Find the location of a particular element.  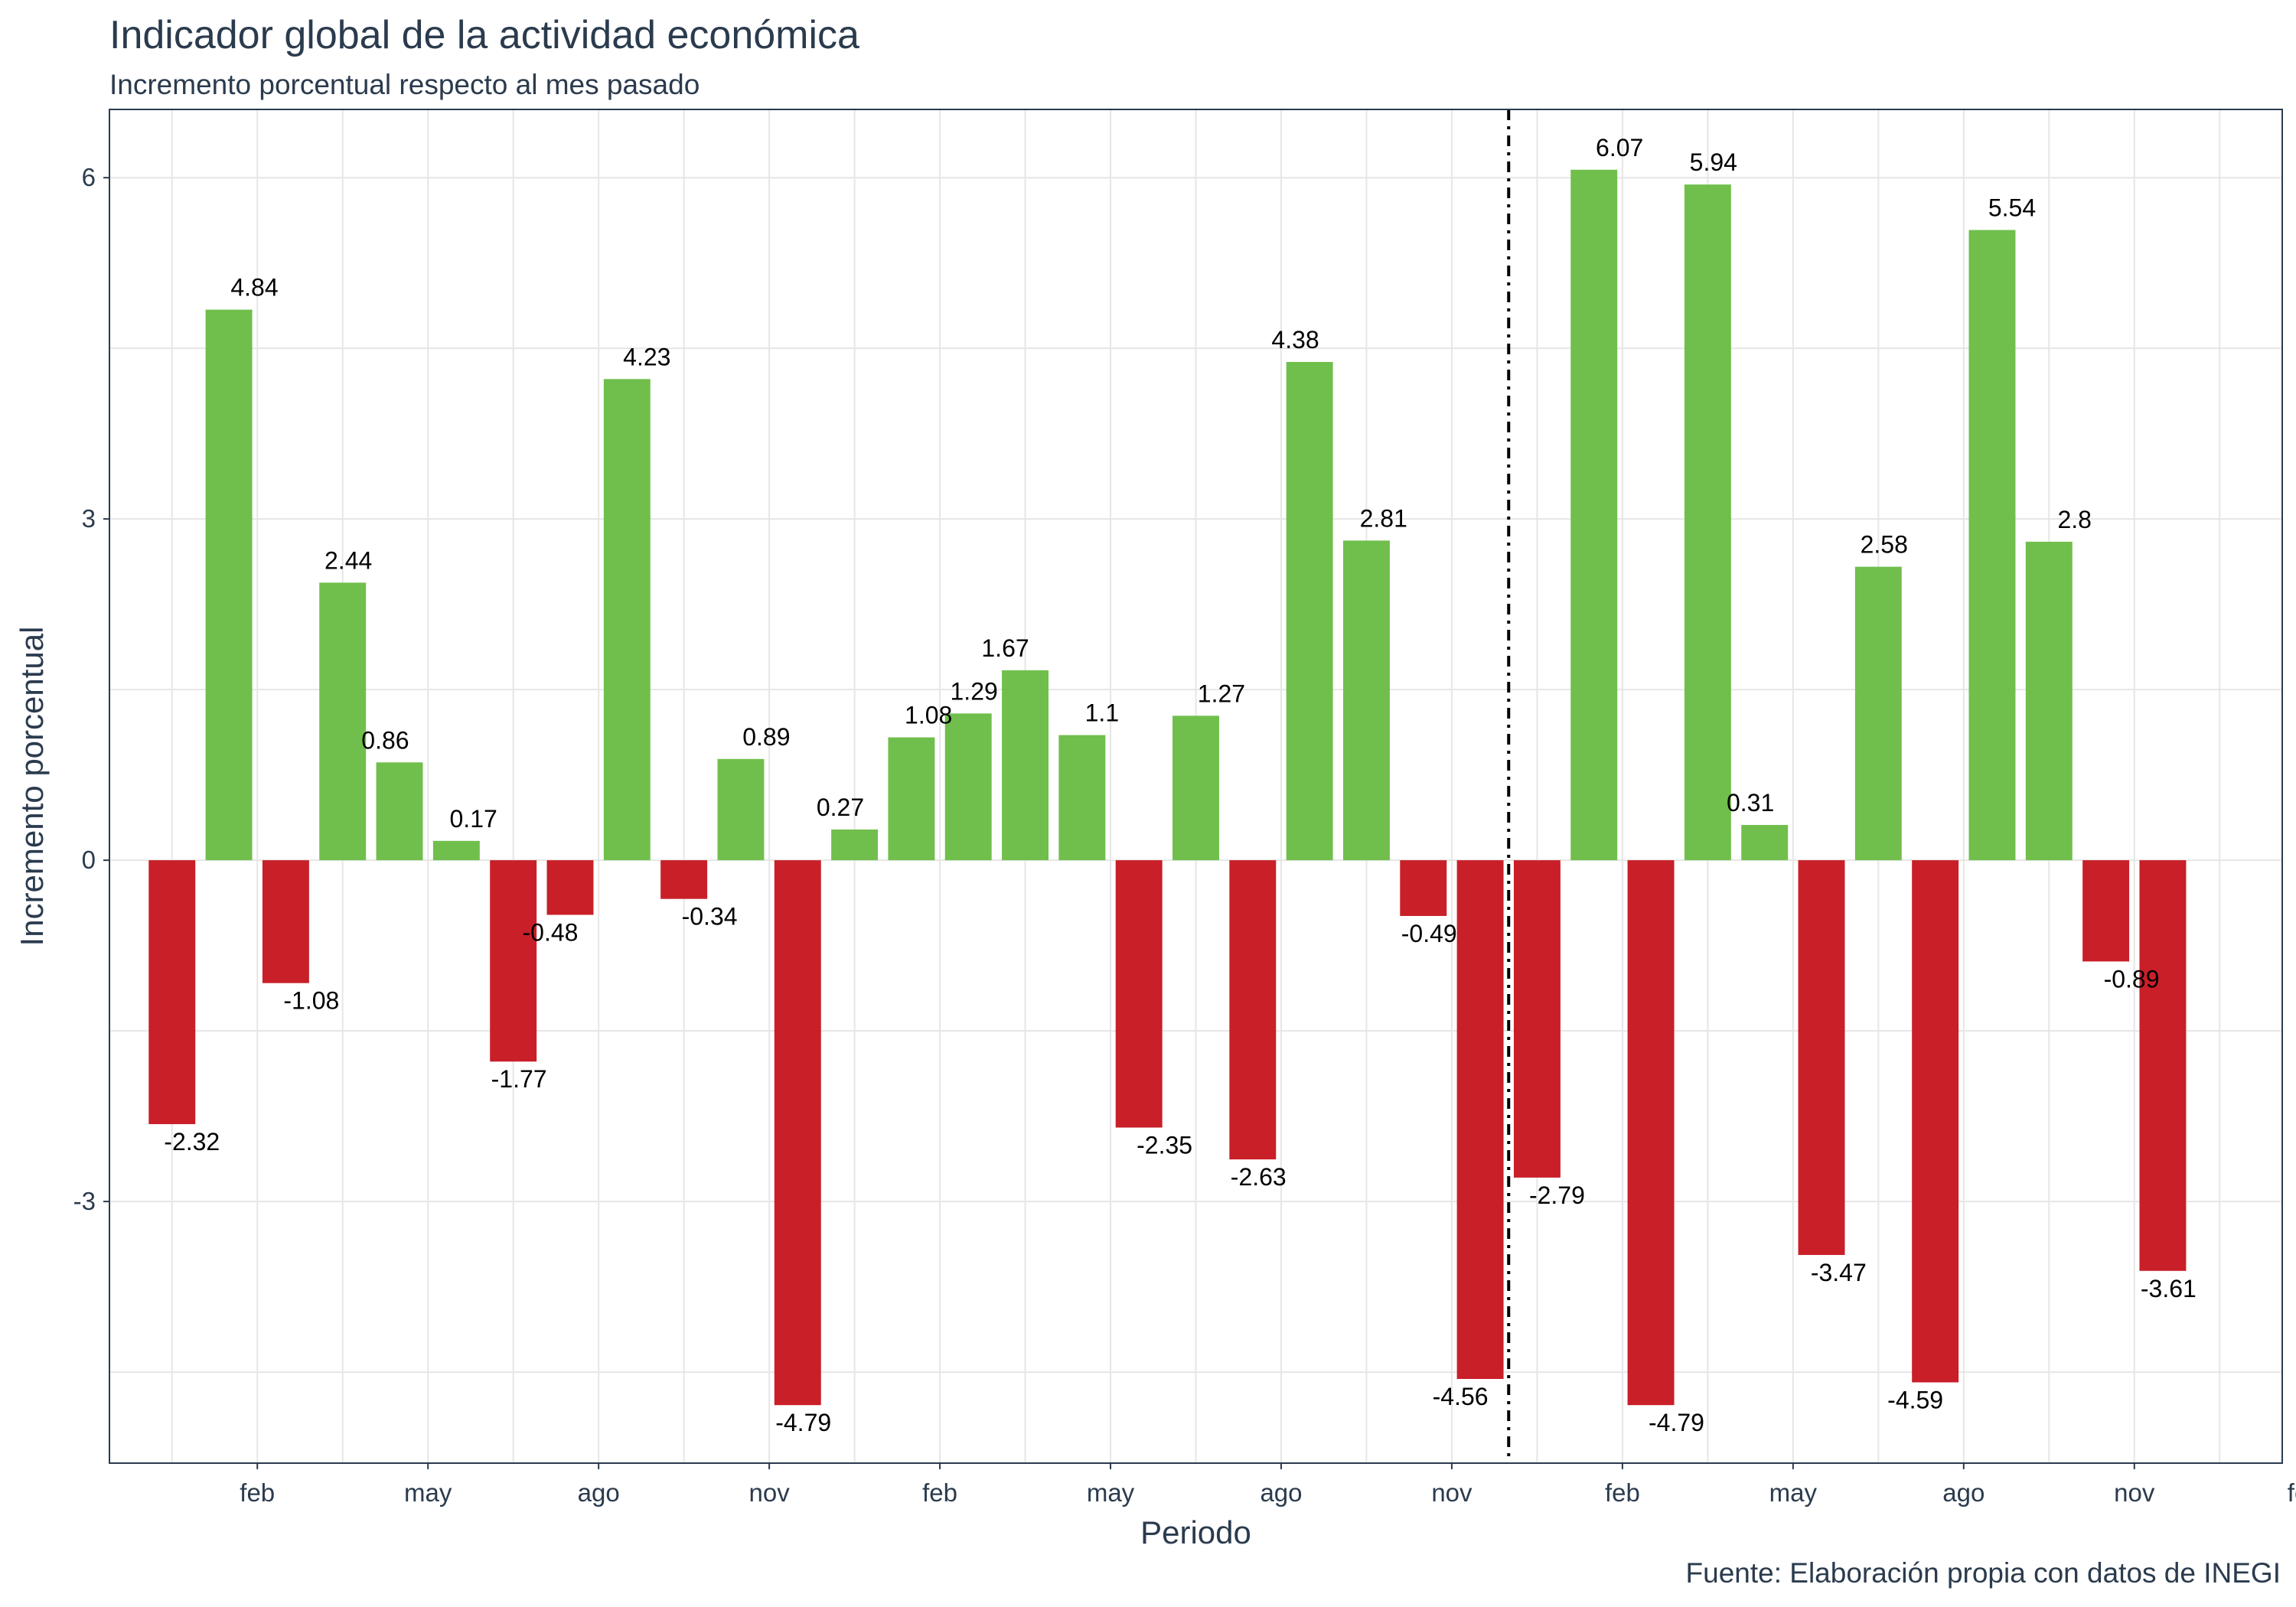

x-axis-ticks: feb may ago nov feb may ago nov feb may ago nov feb is located at coordinates (1268, 1485).